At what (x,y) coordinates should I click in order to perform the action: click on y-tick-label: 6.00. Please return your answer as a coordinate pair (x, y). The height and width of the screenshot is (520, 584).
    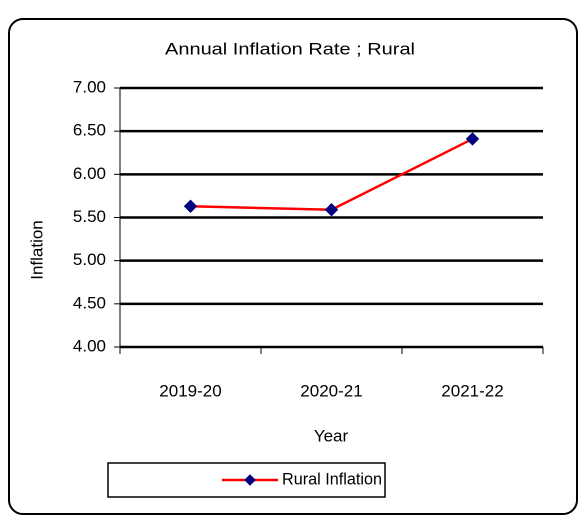
    Looking at the image, I should click on (89, 173).